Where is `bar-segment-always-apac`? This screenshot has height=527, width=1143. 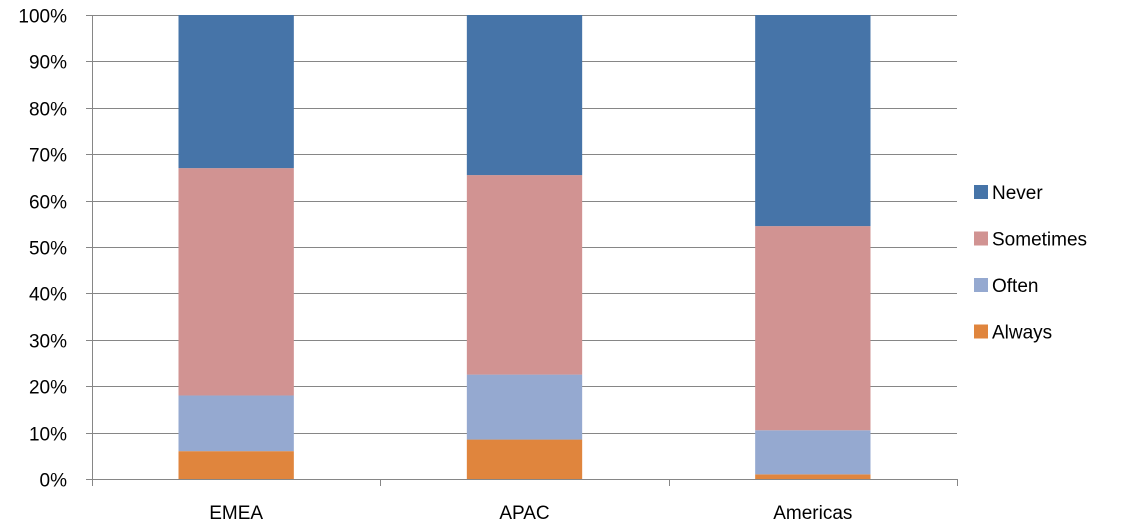 bar-segment-always-apac is located at coordinates (524, 459).